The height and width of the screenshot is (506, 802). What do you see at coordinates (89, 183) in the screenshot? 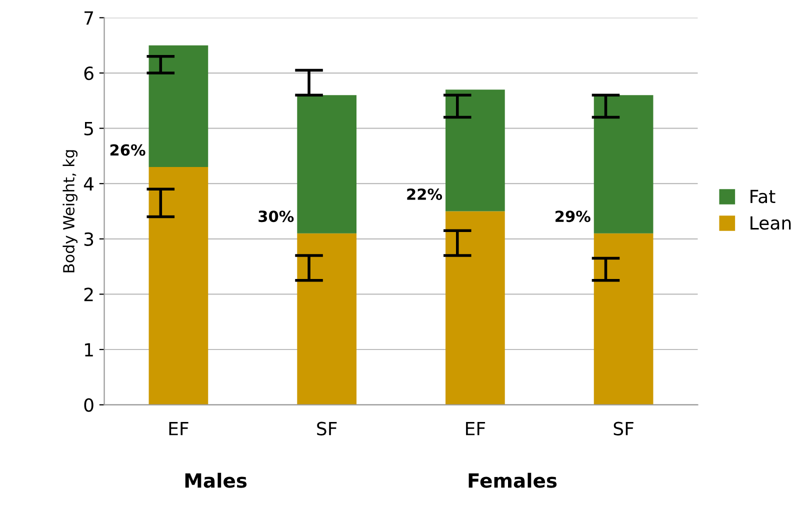
I see `y-tick-label: 4` at bounding box center [89, 183].